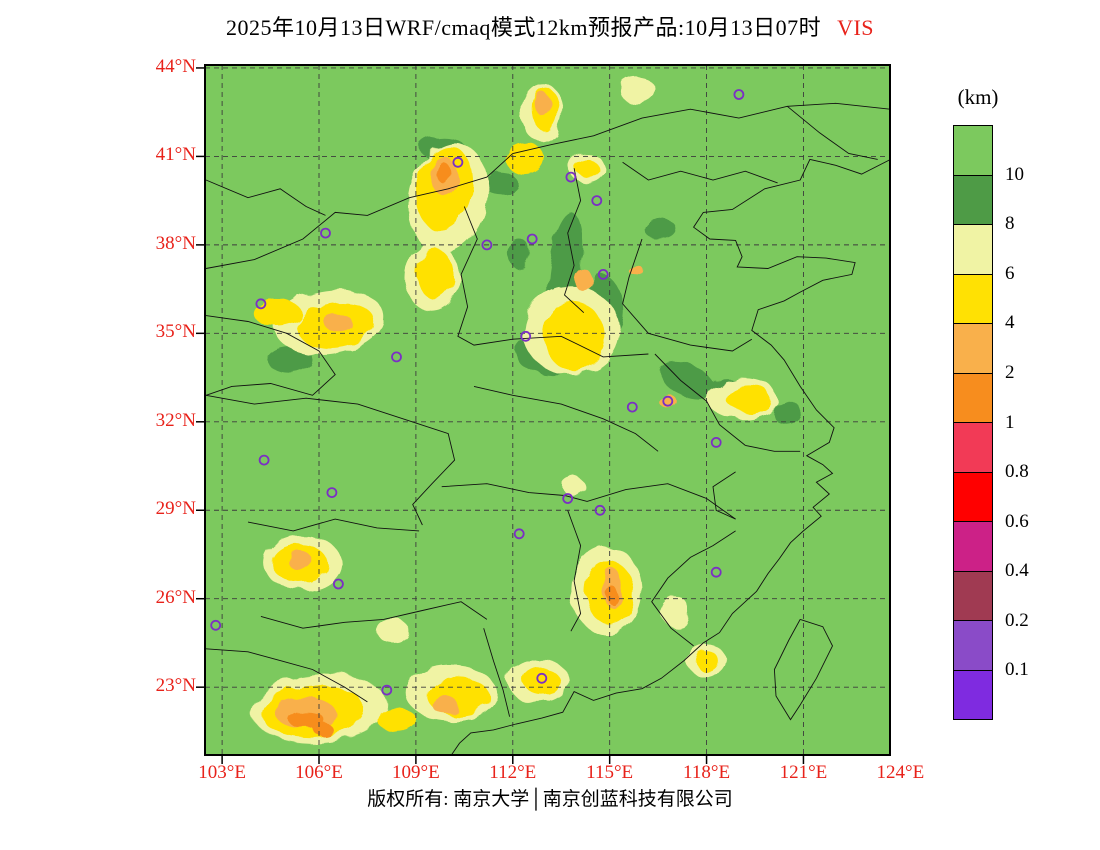 The image size is (1100, 850). I want to click on legend-level-label: 4, so click(1010, 323).